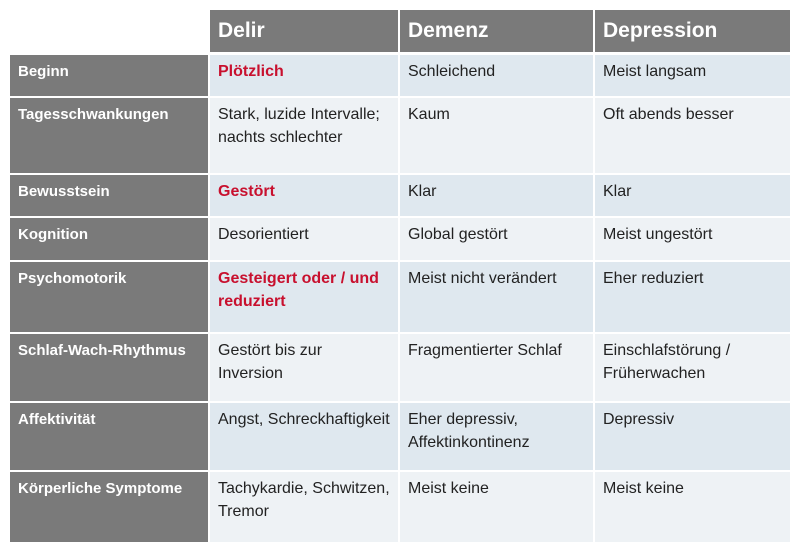  What do you see at coordinates (692, 135) in the screenshot?
I see `cell-depression: Oft abends besser` at bounding box center [692, 135].